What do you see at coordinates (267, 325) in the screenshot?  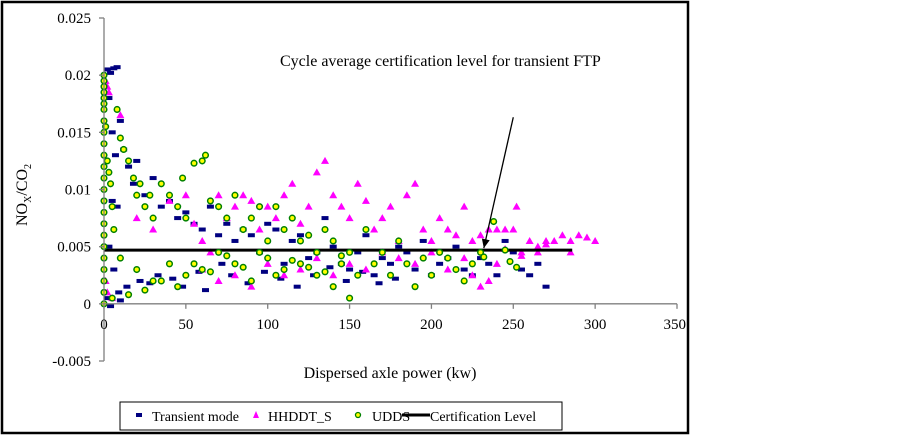 I see `x-tick-label: 100` at bounding box center [267, 325].